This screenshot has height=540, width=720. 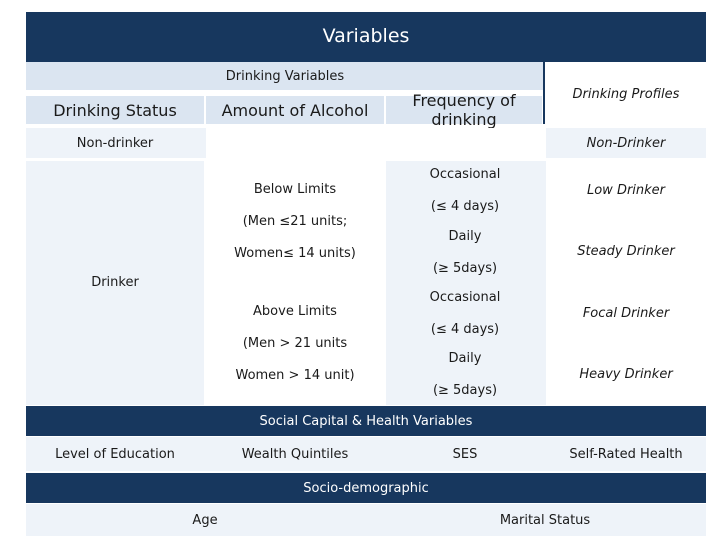 I want to click on age: Age, so click(x=205, y=520).